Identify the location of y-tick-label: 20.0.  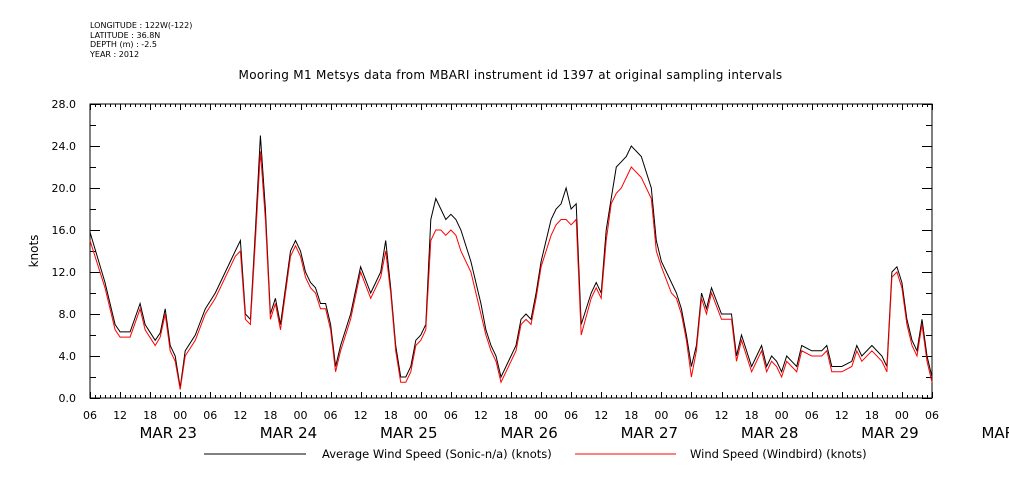
(64, 188).